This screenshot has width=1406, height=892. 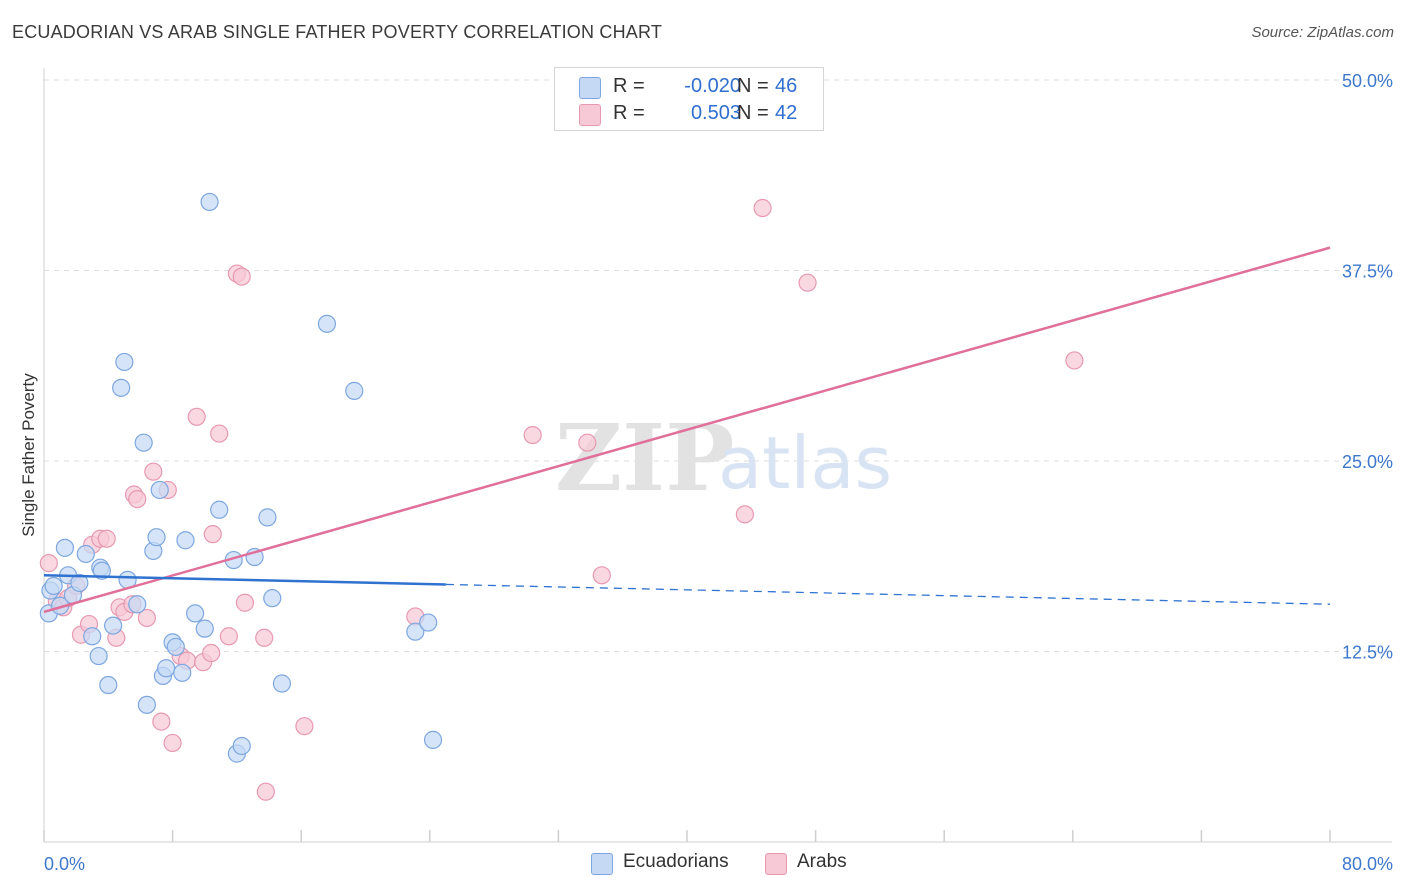 What do you see at coordinates (1367, 864) in the screenshot?
I see `x-tick-label-max: 80.0%` at bounding box center [1367, 864].